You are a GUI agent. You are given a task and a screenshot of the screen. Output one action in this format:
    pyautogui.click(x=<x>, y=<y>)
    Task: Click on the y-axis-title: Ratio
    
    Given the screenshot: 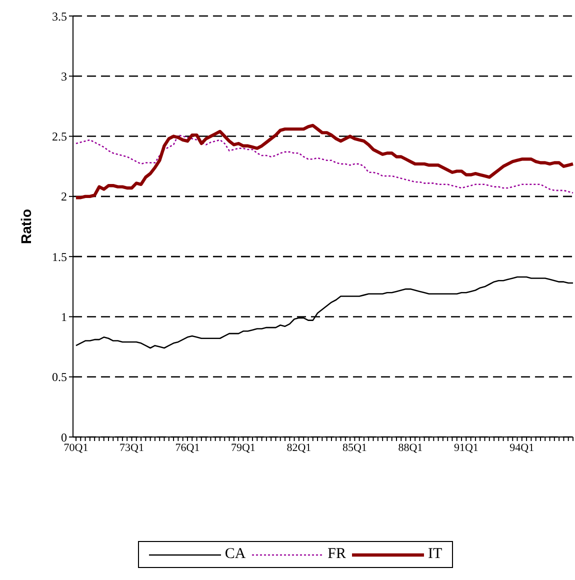 What is the action you would take?
    pyautogui.click(x=26, y=226)
    